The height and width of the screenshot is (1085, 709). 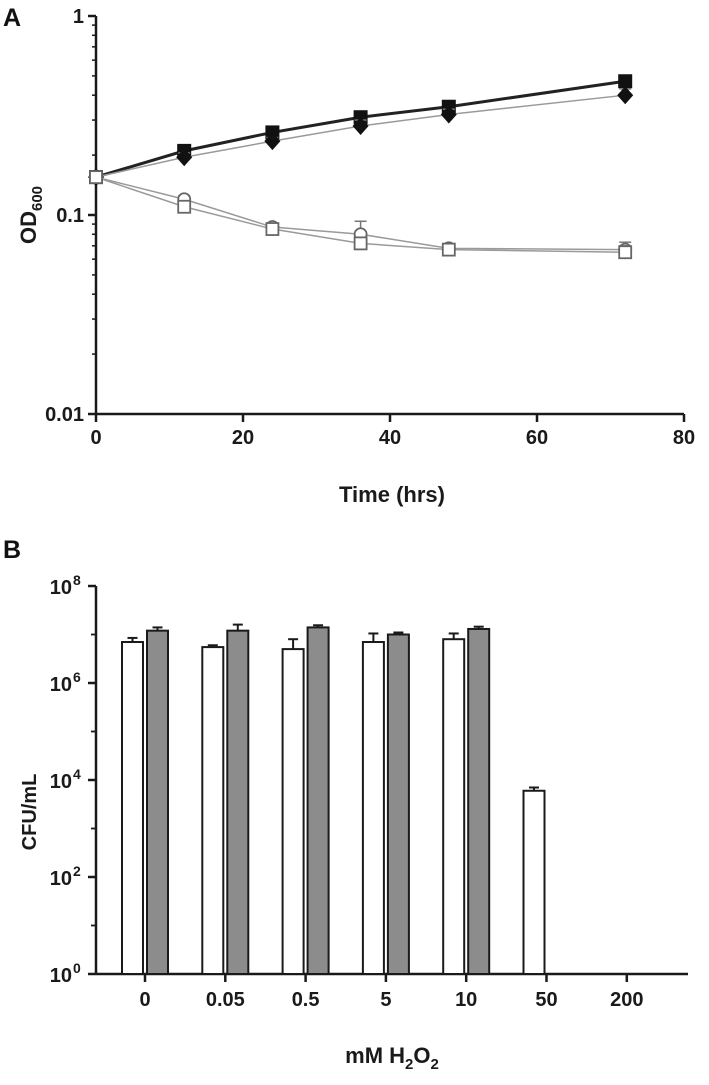 What do you see at coordinates (95, 438) in the screenshot?
I see `panel-a-x-tick-label: 0` at bounding box center [95, 438].